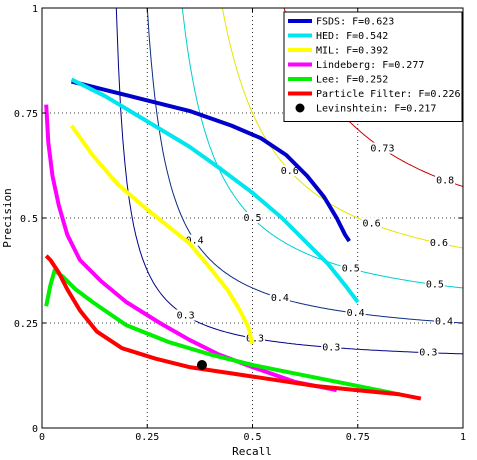  What do you see at coordinates (201, 365) in the screenshot?
I see `series-marker-levinshtein` at bounding box center [201, 365].